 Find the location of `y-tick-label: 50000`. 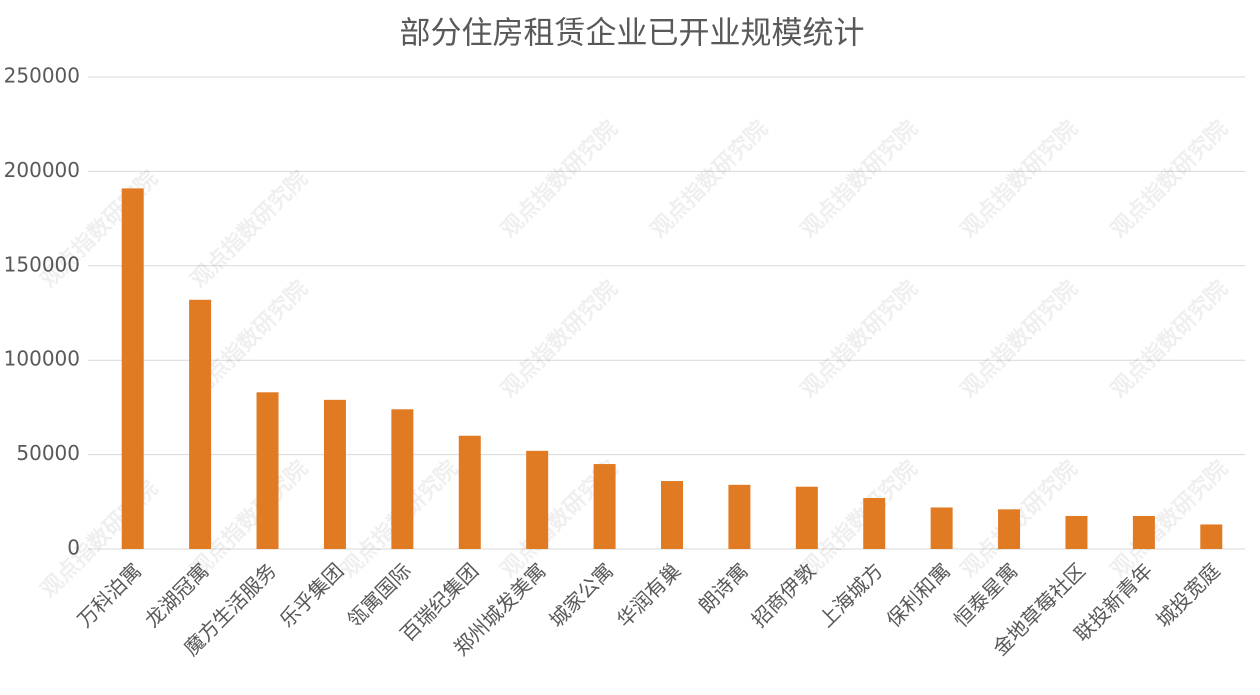

y-tick-label: 50000 is located at coordinates (48, 453).